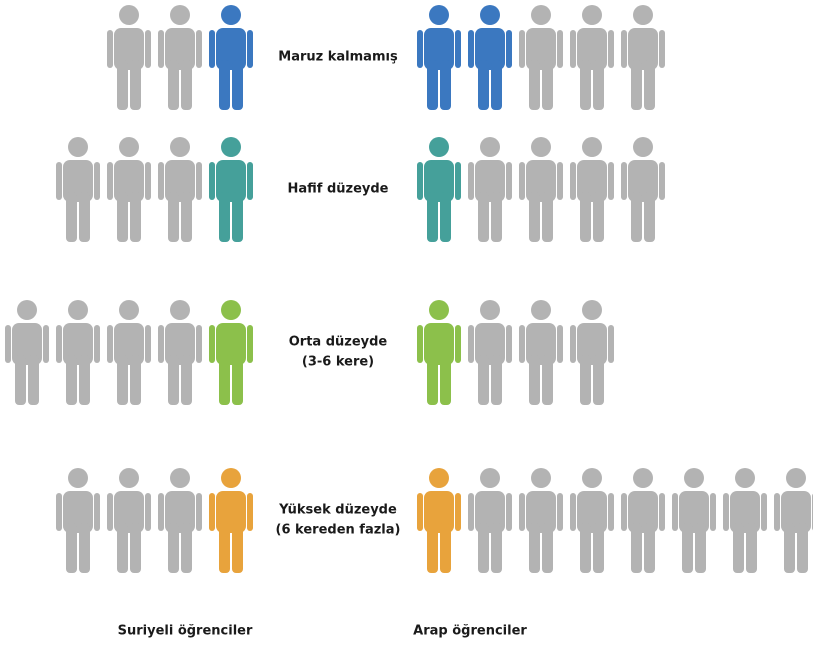 Image resolution: width=813 pixels, height=646 pixels. What do you see at coordinates (338, 57) in the screenshot?
I see `row-label: Maruz kalmamış` at bounding box center [338, 57].